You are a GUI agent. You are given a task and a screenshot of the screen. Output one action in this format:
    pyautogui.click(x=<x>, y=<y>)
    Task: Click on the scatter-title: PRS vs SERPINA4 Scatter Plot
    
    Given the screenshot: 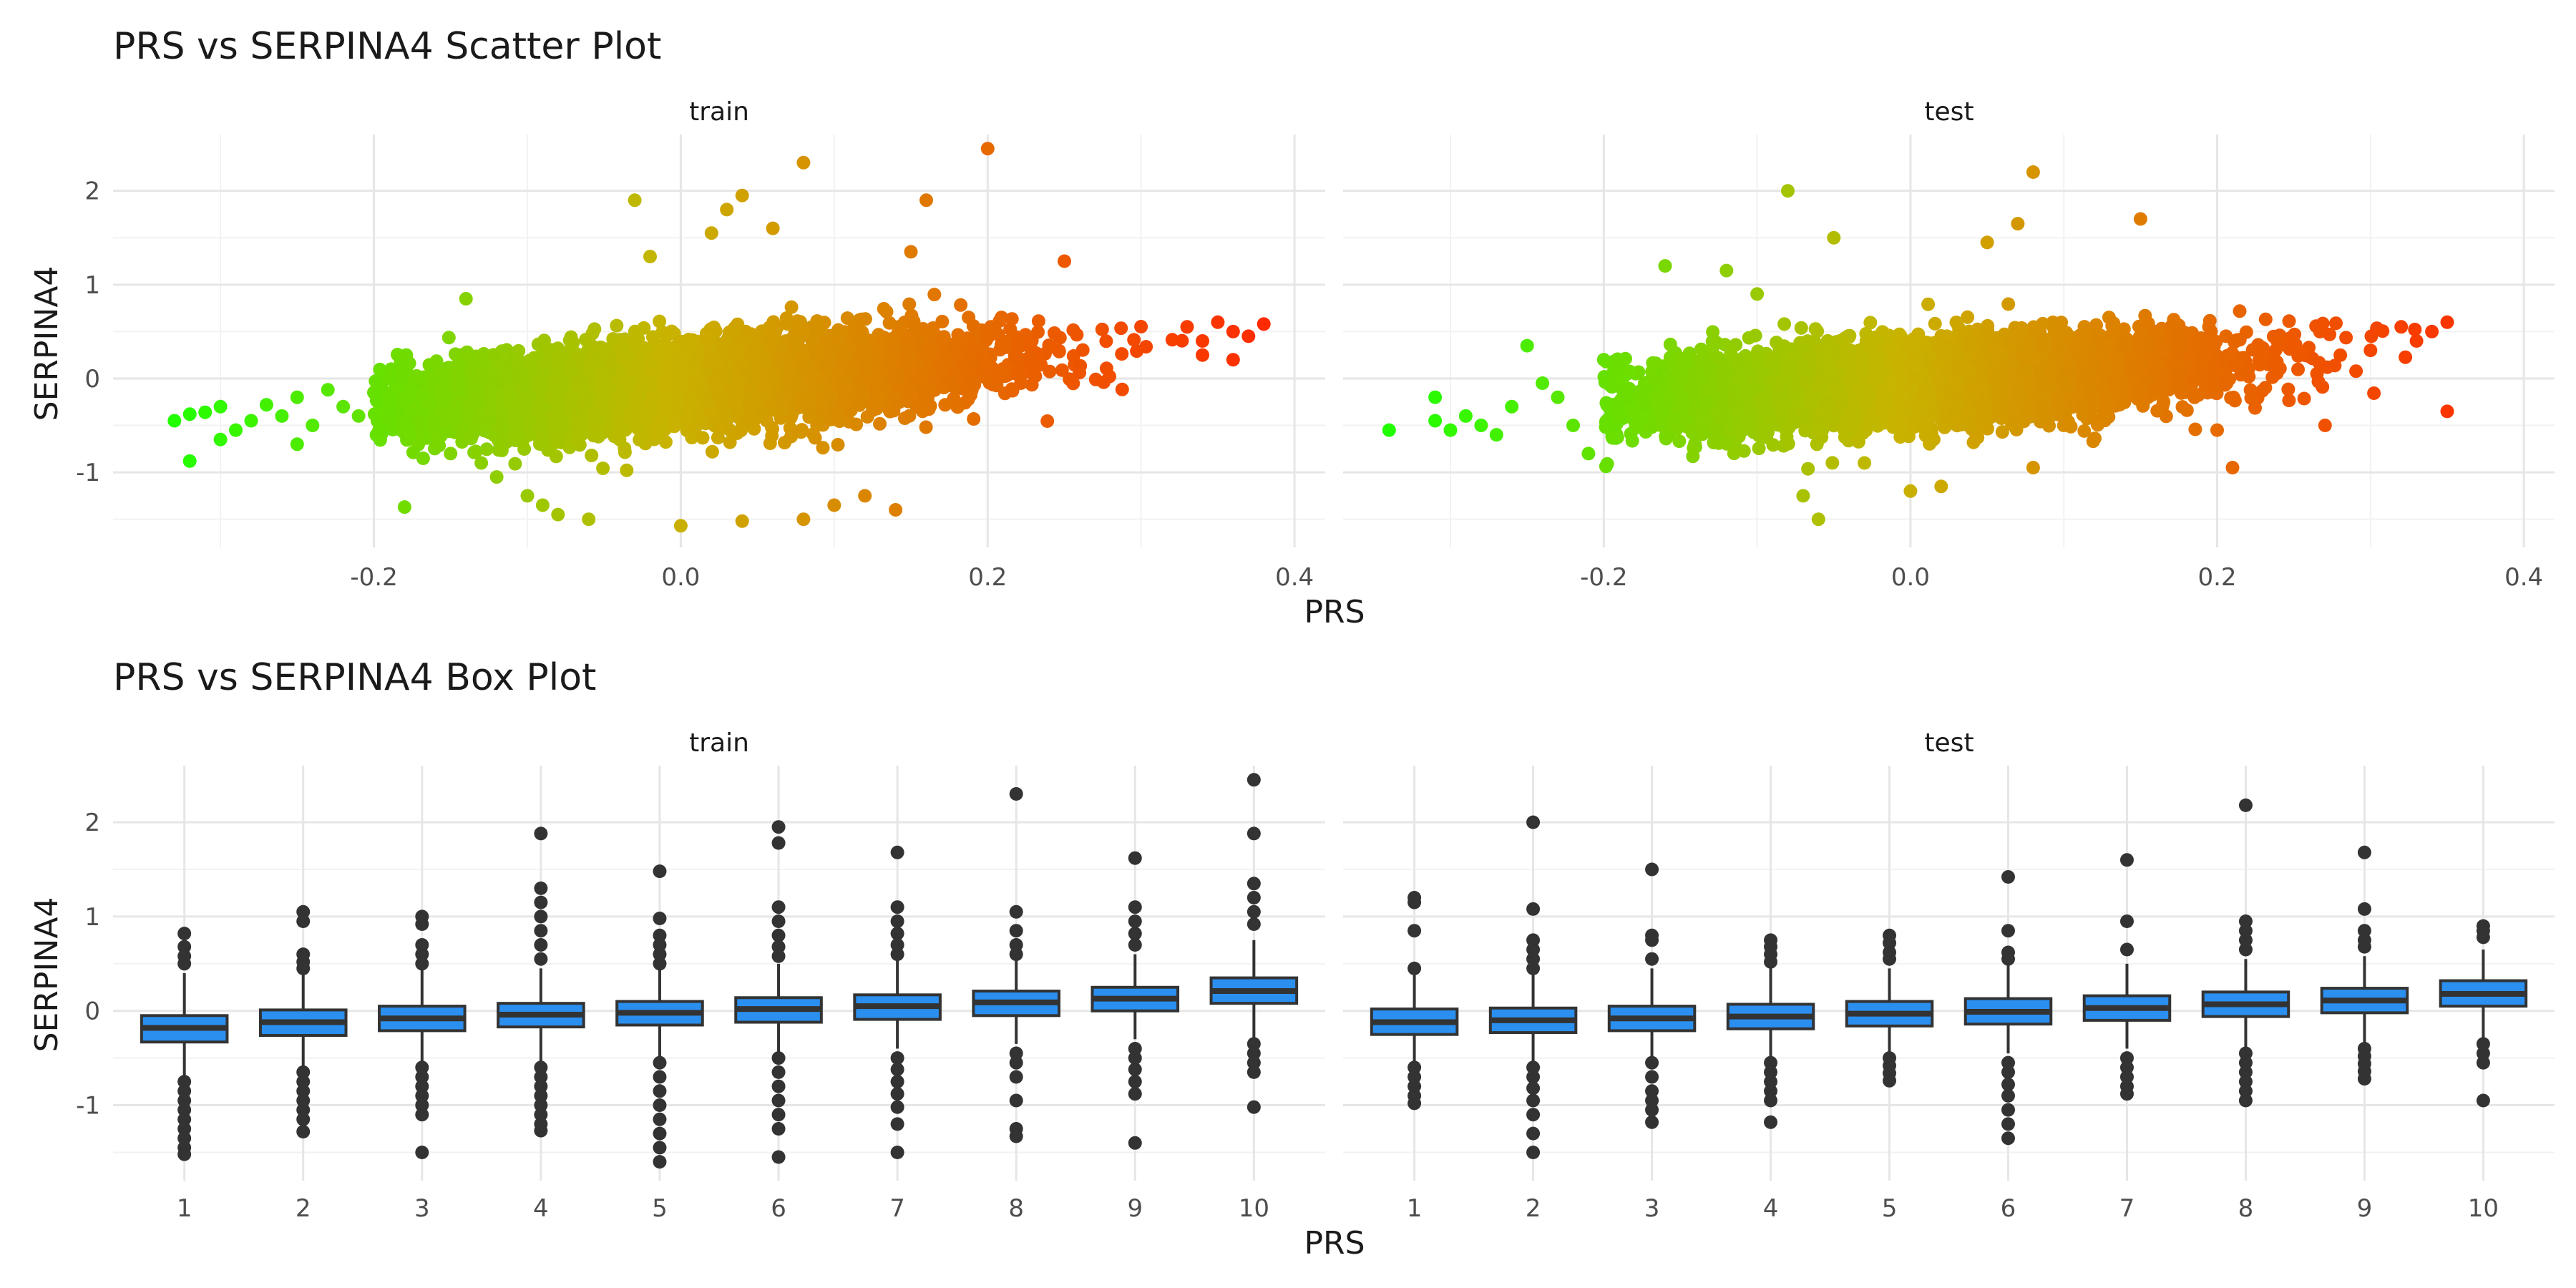 What is the action you would take?
    pyautogui.click(x=387, y=46)
    